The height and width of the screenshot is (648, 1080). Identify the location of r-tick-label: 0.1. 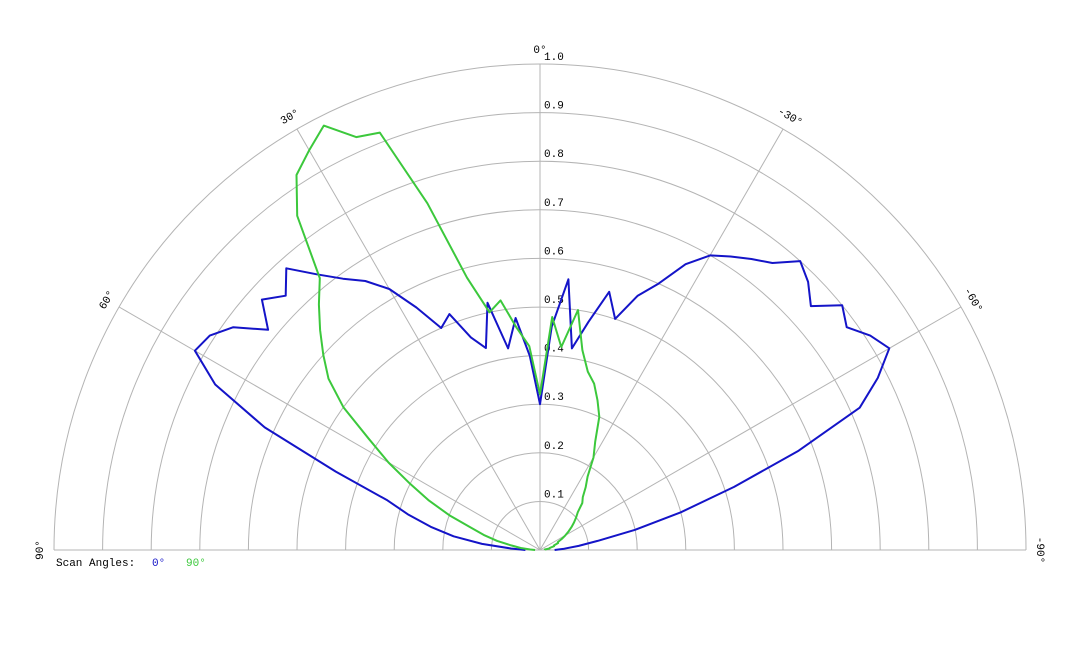
(554, 495).